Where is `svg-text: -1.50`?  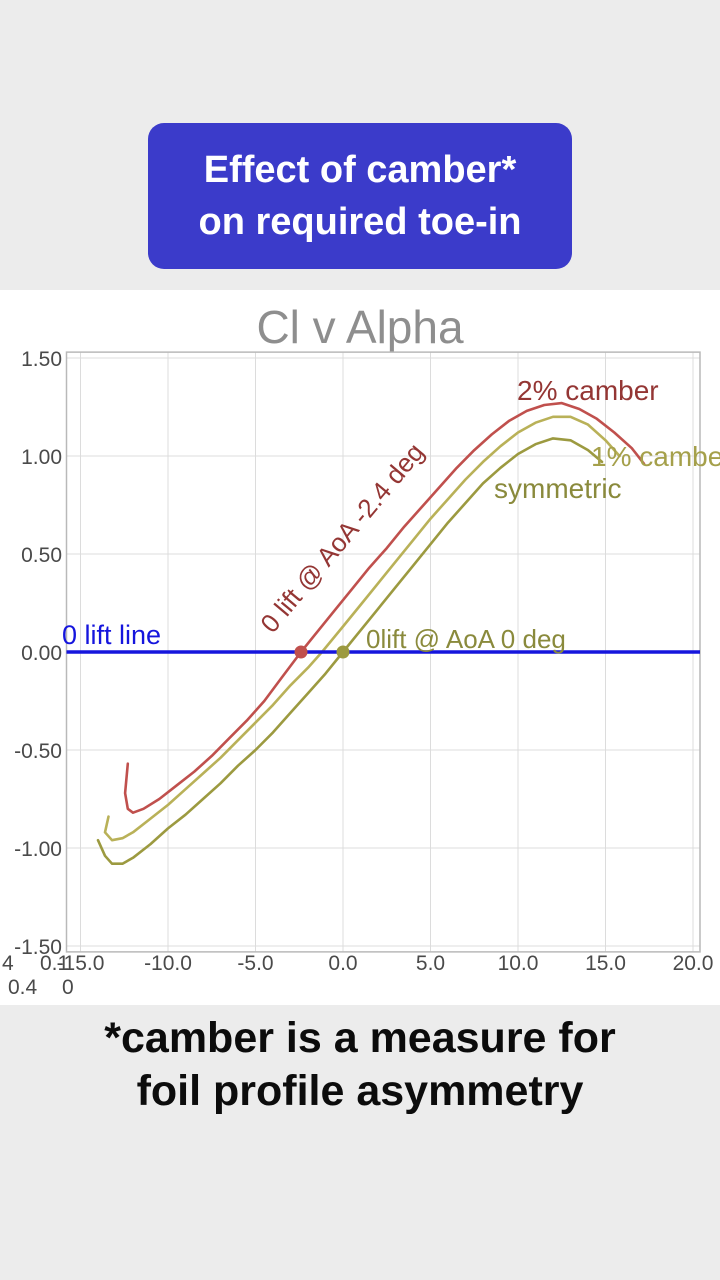 svg-text: -1.50 is located at coordinates (38, 947).